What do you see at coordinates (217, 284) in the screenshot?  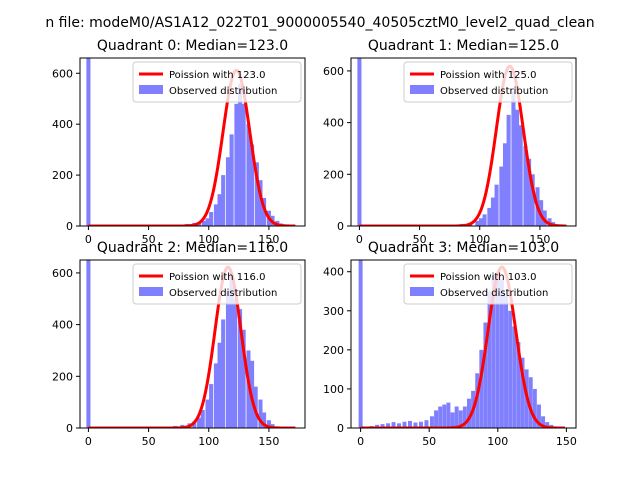 I see `legend: Poission with 116.0 Observed distribution` at bounding box center [217, 284].